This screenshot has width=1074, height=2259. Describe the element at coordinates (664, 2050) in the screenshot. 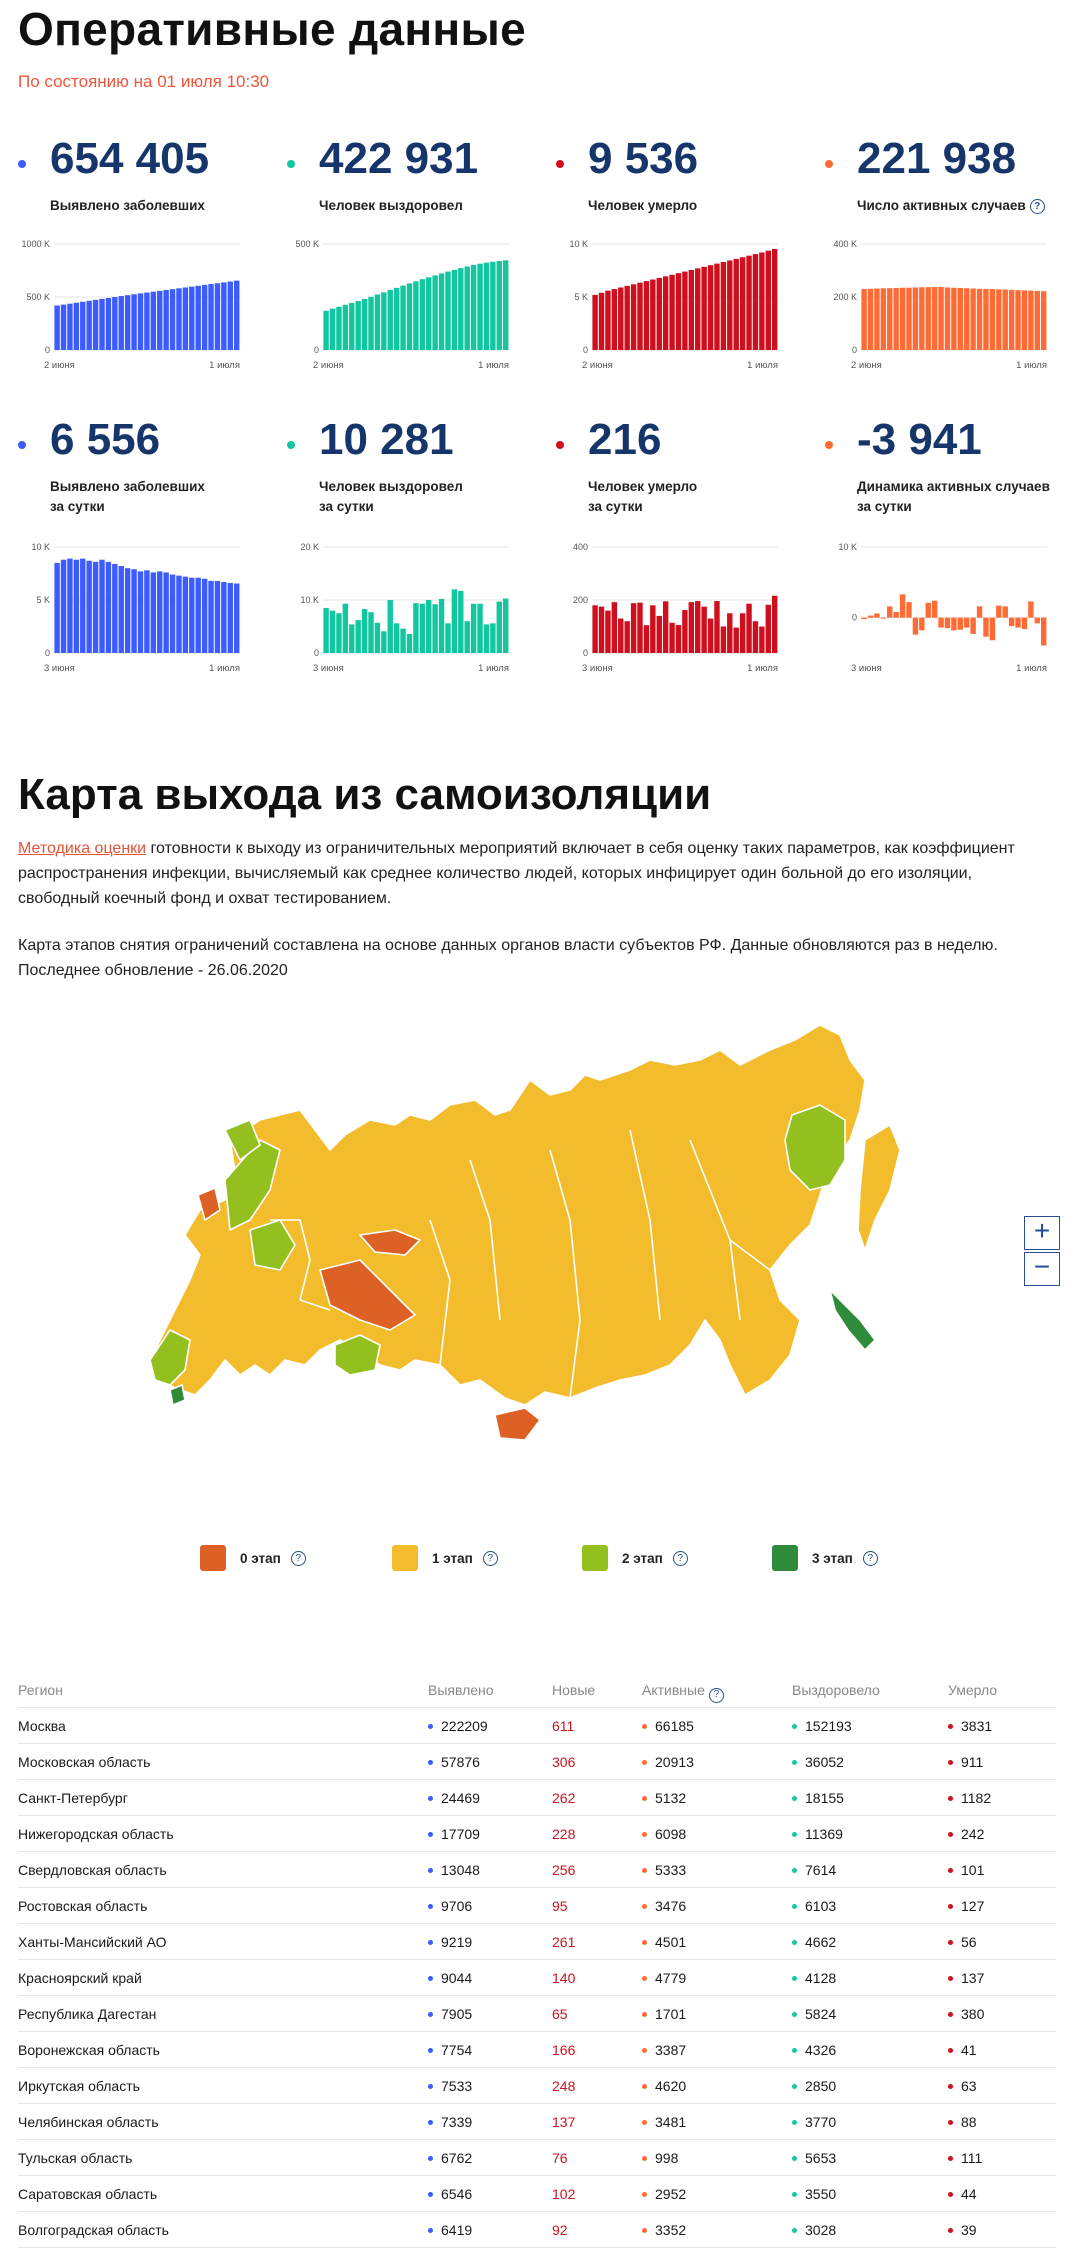

I see `active-value: 3387` at that location.